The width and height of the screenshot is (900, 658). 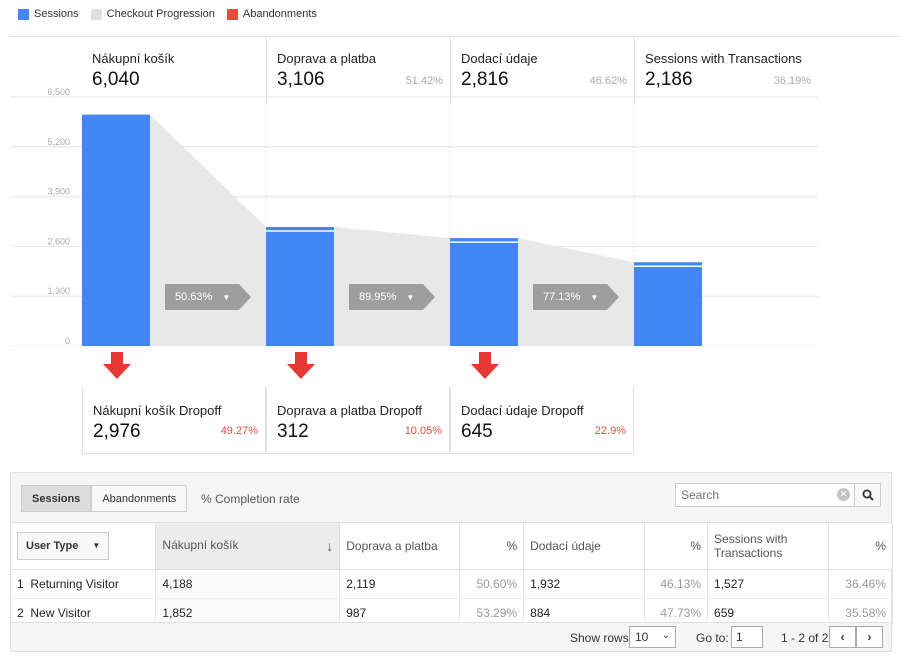 What do you see at coordinates (642, 637) in the screenshot?
I see `rows-value: 10` at bounding box center [642, 637].